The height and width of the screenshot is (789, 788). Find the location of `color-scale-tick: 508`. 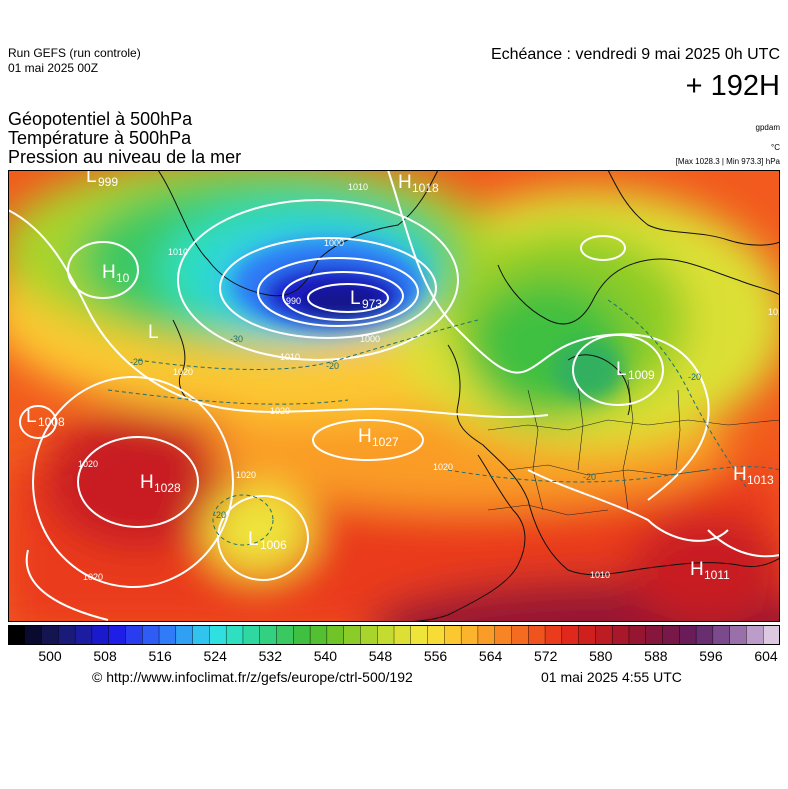

color-scale-tick: 508 is located at coordinates (105, 656).